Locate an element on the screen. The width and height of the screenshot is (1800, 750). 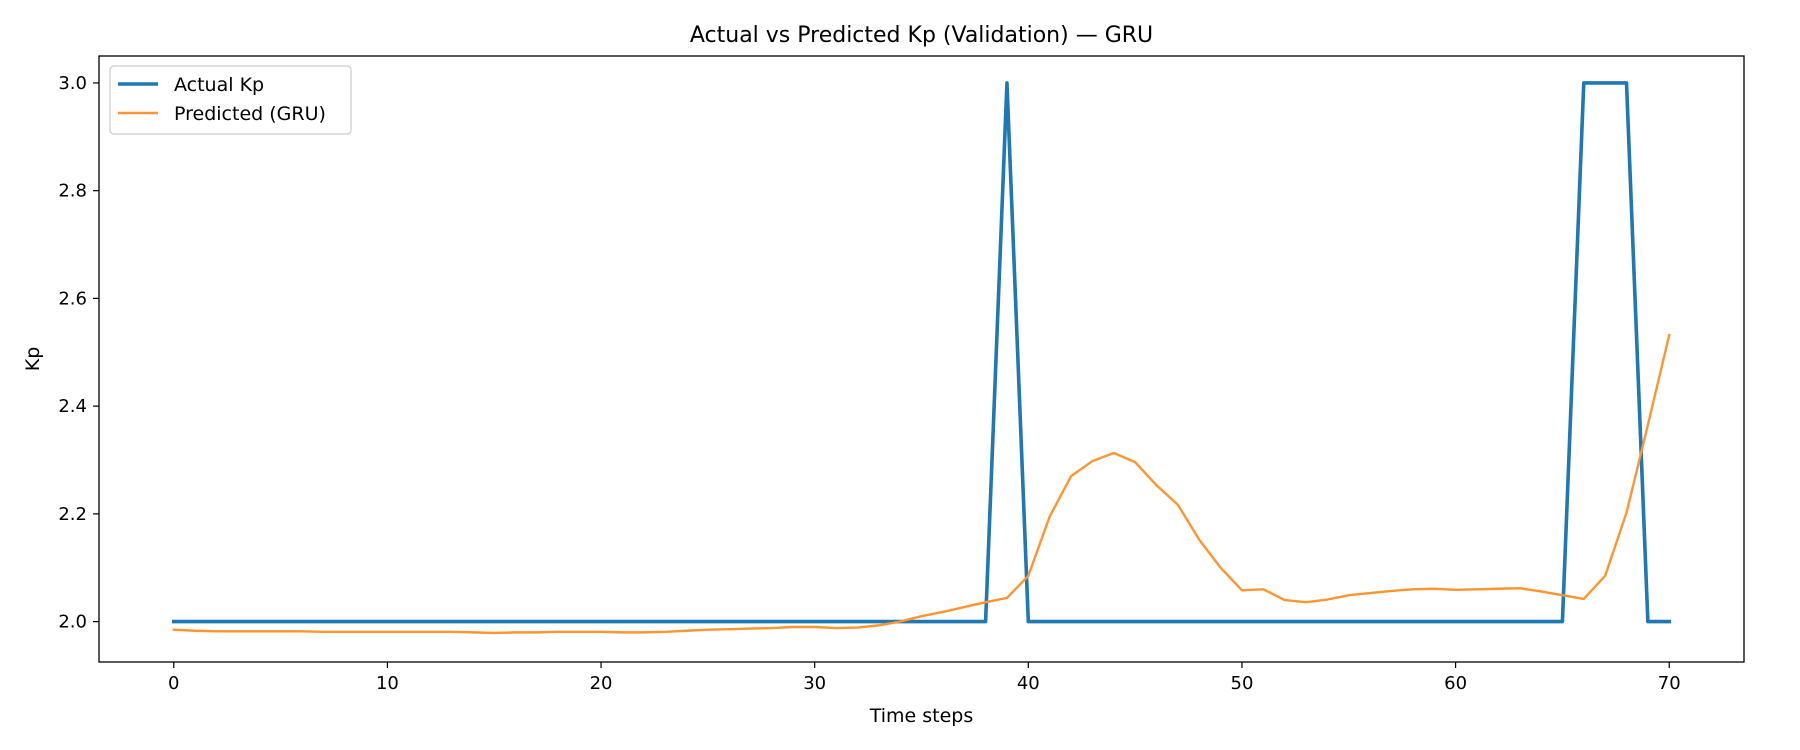
legend-label-predicted-gru: Predicted (GRU) is located at coordinates (250, 114).